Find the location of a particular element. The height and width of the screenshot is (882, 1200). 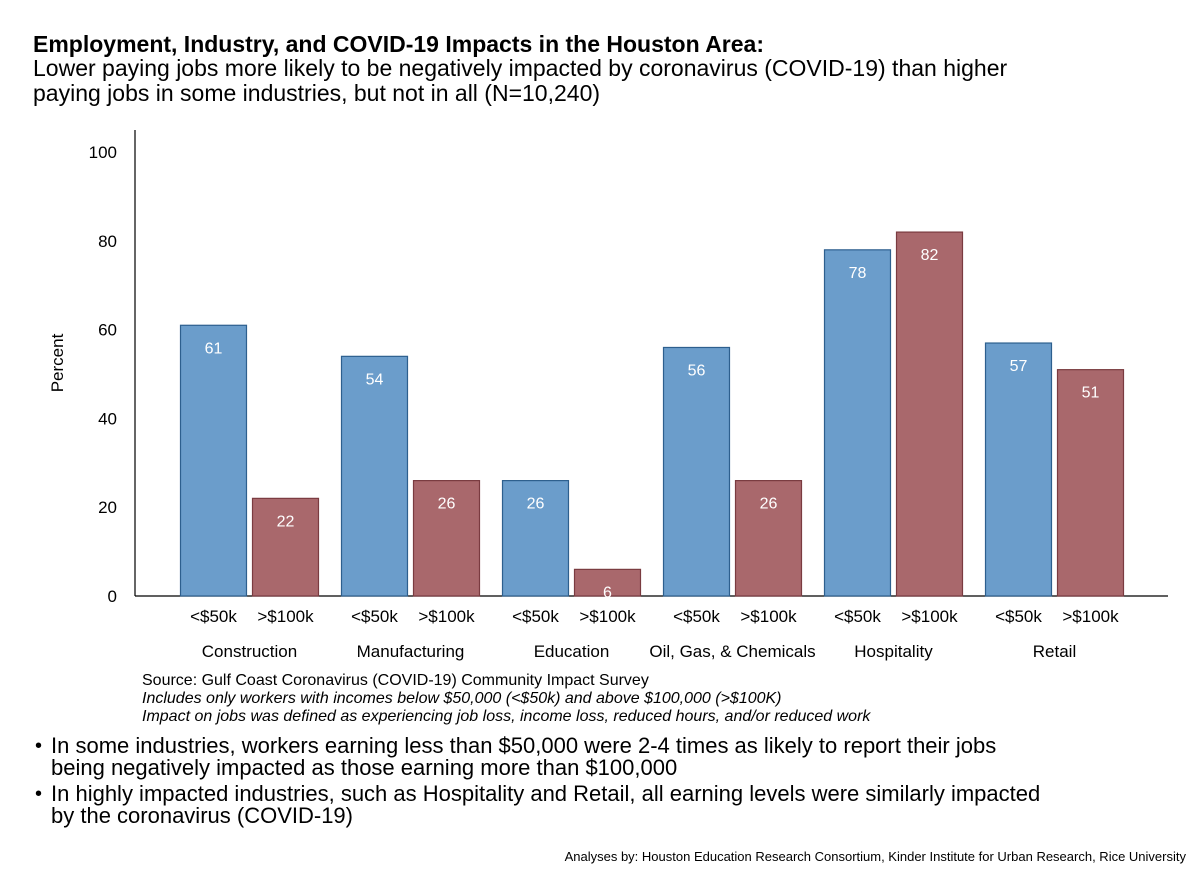

y-tick-label: 40 is located at coordinates (107, 418).